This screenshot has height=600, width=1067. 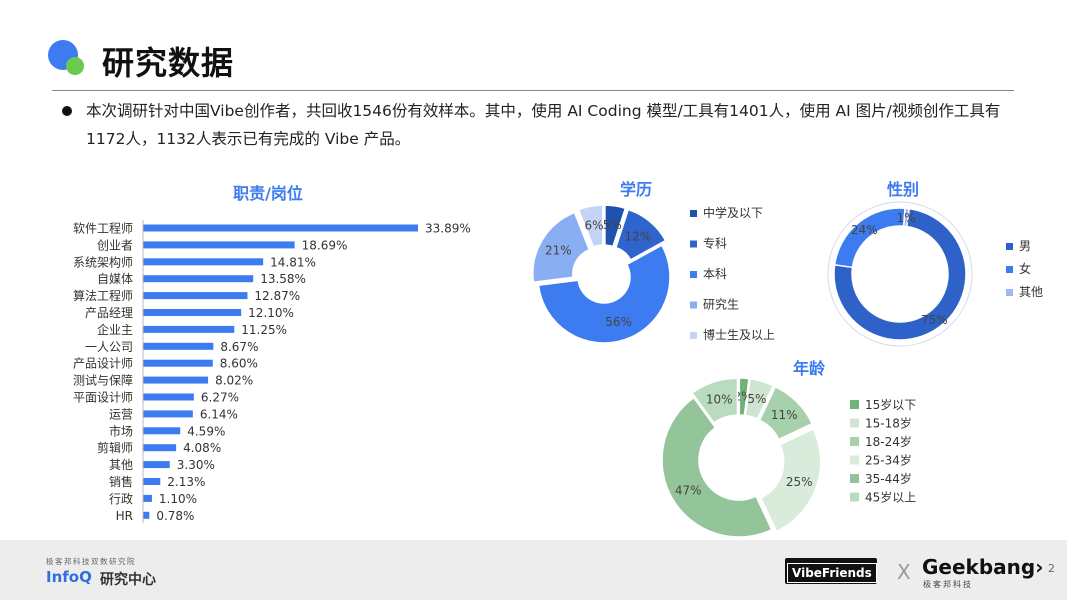 I want to click on bar-category-label: 企业主, so click(x=115, y=329).